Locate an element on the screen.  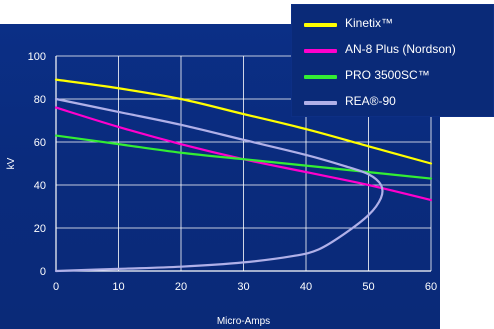
legend-label-kinetix: Kinetix™ is located at coordinates (369, 23).